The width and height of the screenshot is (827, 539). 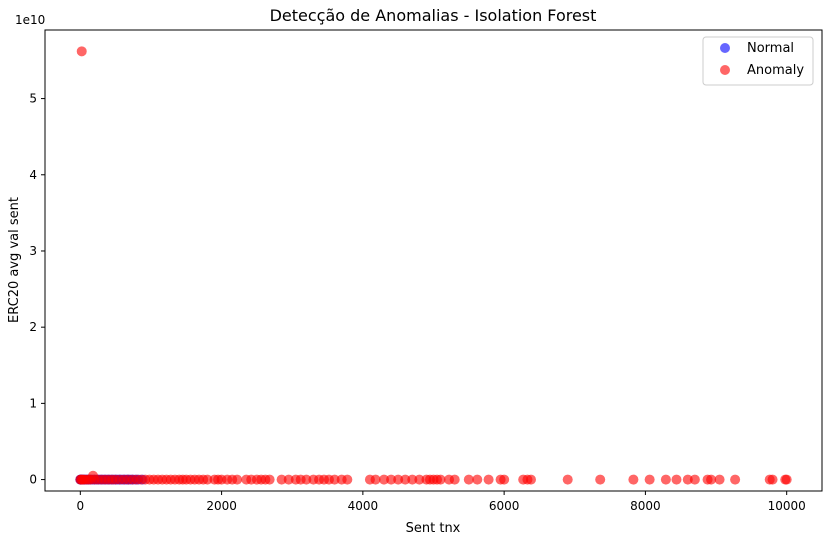 What do you see at coordinates (37, 289) in the screenshot?
I see `y-axis: 0 1 2 3 4 5` at bounding box center [37, 289].